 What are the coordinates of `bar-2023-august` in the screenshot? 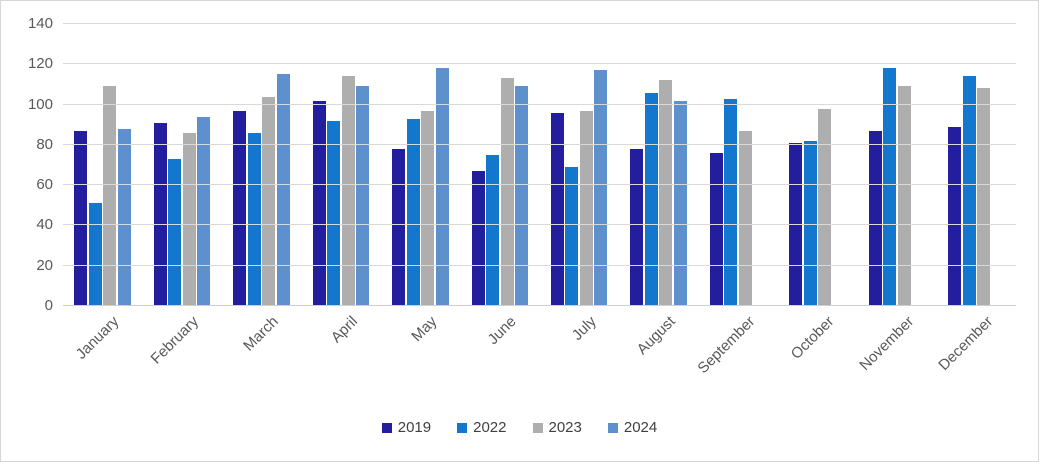 It's located at (666, 193).